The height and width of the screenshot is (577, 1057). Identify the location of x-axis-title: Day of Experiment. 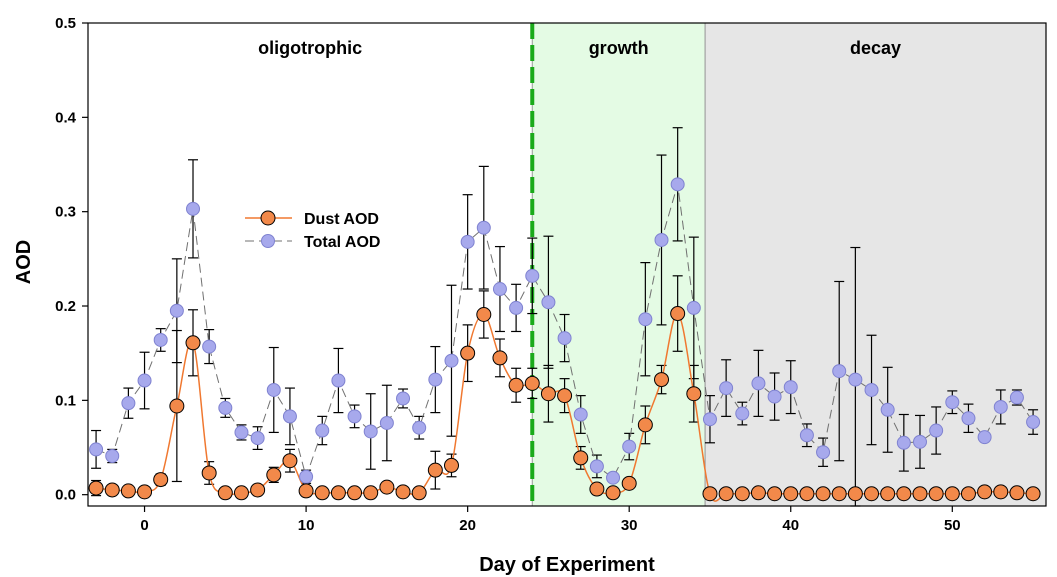
(567, 565).